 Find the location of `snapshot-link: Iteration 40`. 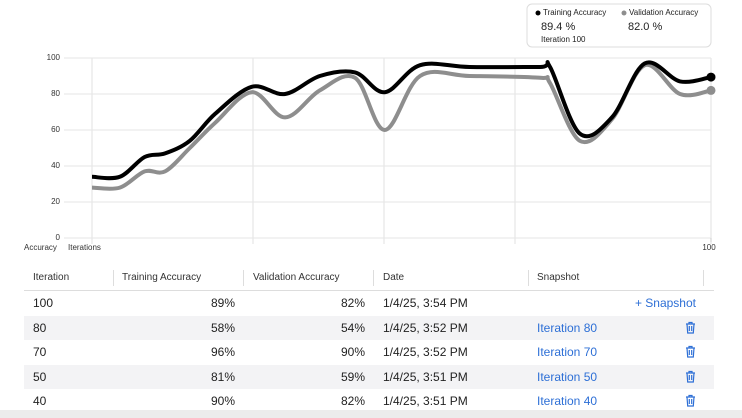

snapshot-link: Iteration 40 is located at coordinates (567, 401).